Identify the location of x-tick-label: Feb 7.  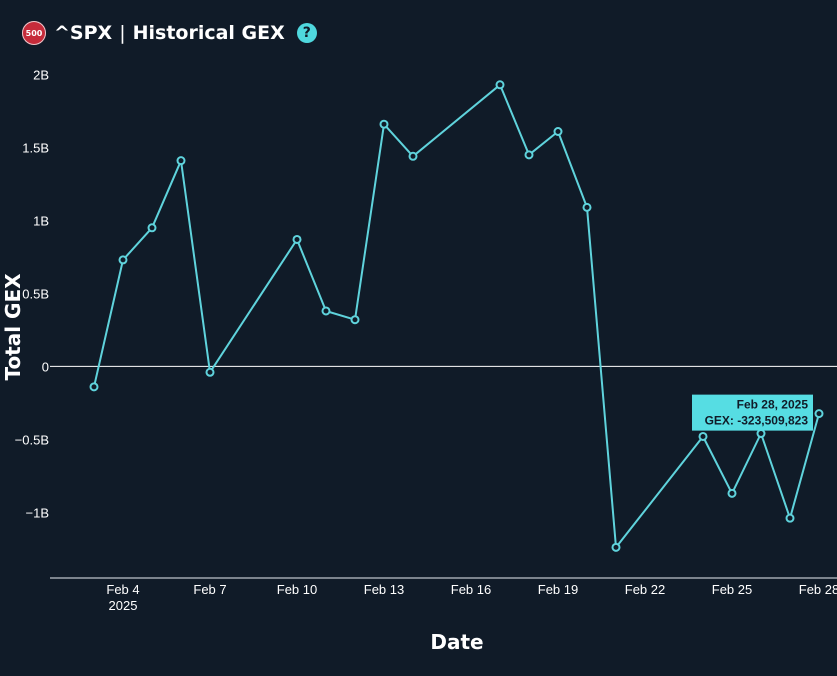
(209, 589).